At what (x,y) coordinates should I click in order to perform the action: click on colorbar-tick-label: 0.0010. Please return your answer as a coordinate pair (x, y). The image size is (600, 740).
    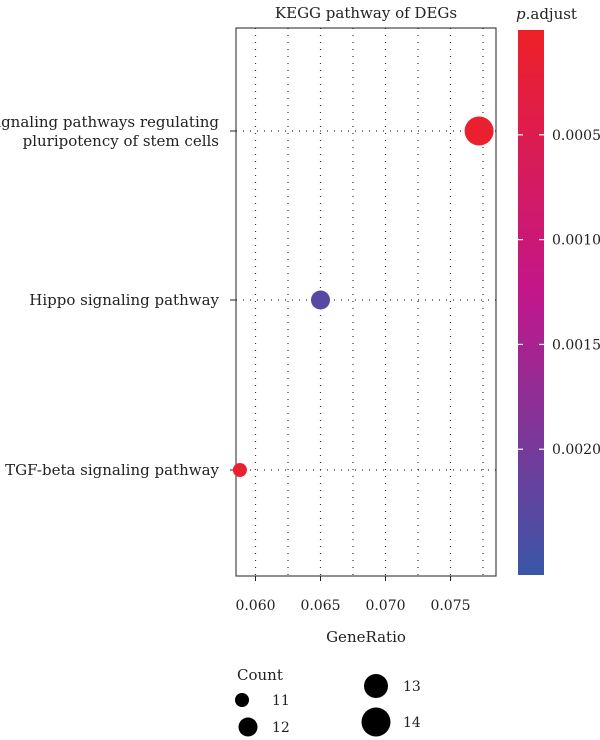
    Looking at the image, I should click on (576, 241).